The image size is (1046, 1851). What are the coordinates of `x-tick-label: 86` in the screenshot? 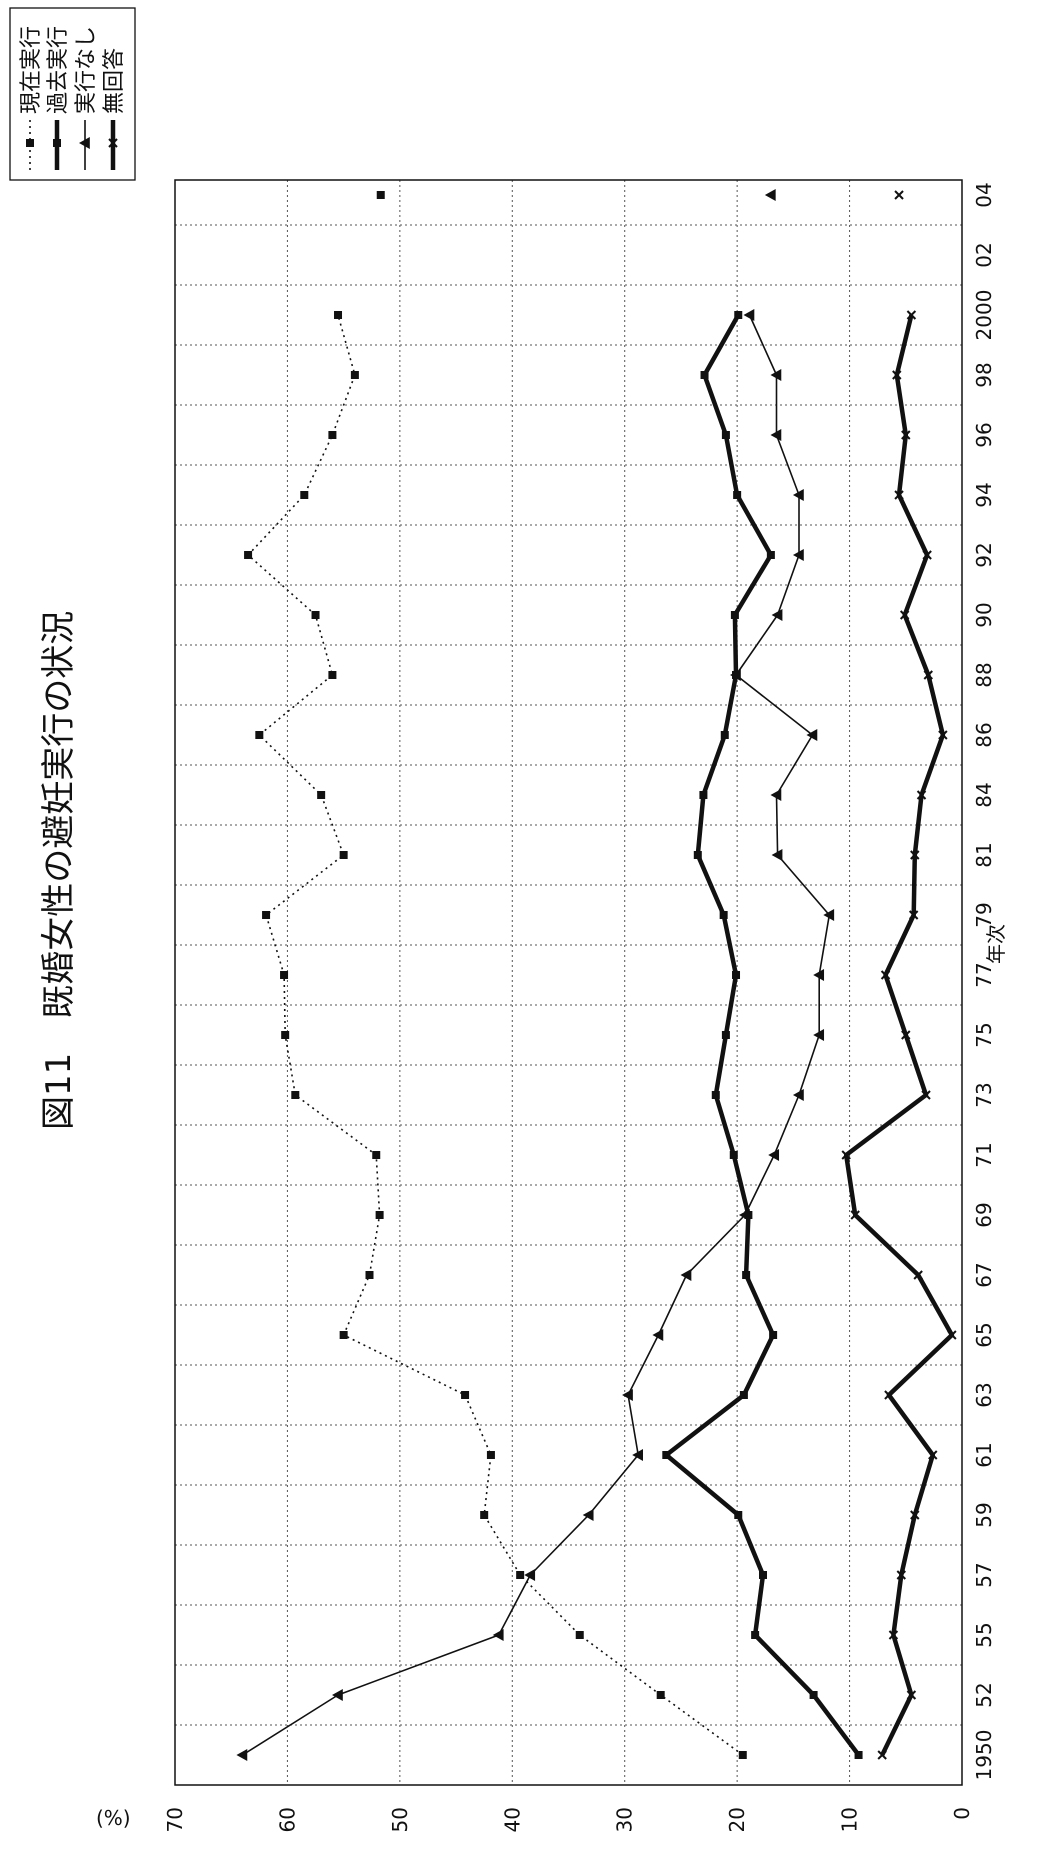 It's located at (984, 734).